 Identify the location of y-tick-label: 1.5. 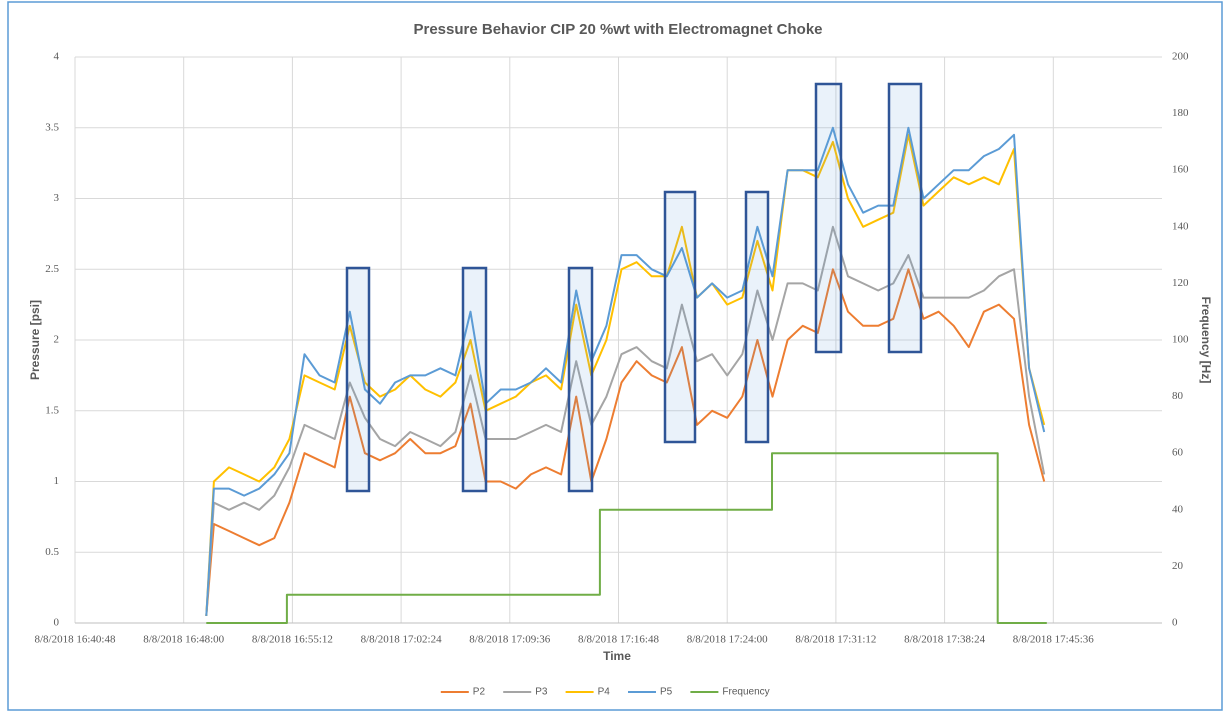
(52, 410).